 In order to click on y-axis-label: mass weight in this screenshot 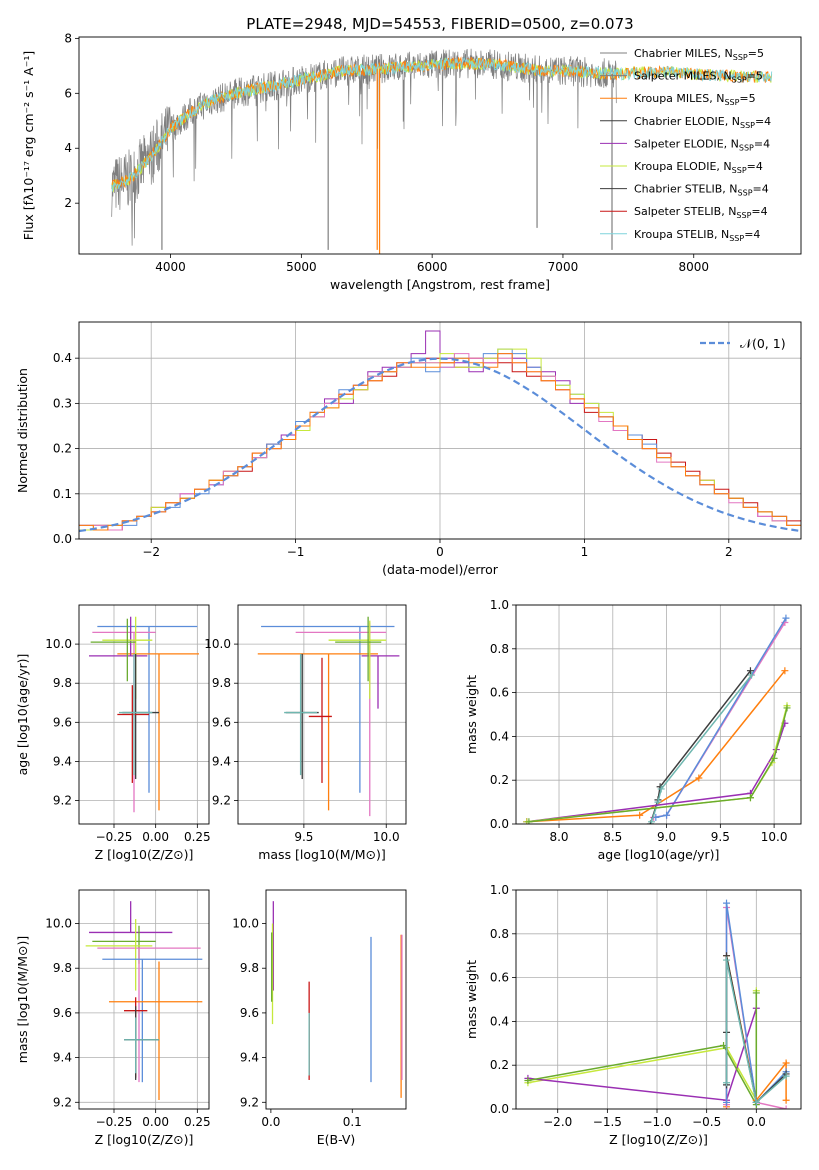, I will do `click(471, 999)`.